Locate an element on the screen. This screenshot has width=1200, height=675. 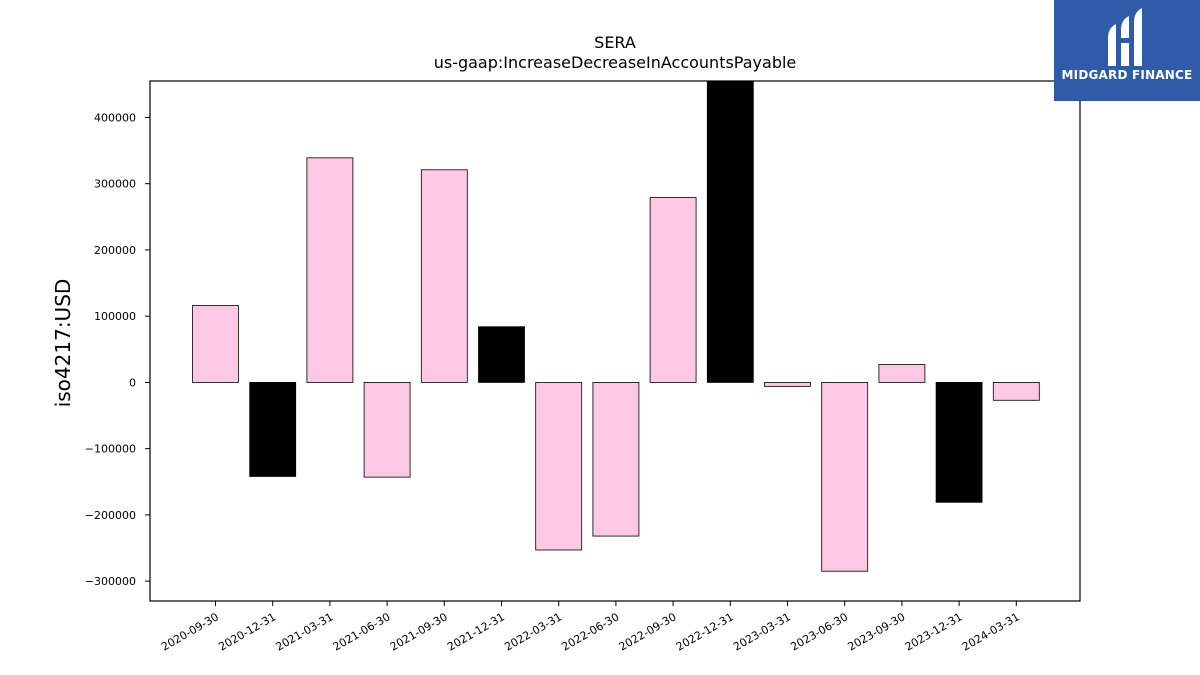
x-tick-label: 2022-06-30 is located at coordinates (591, 631).